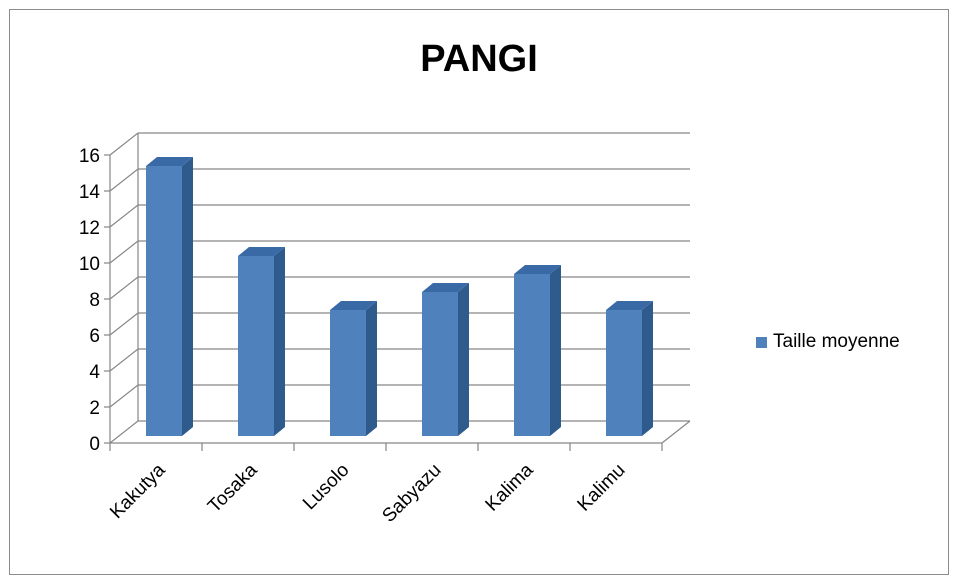 The width and height of the screenshot is (958, 581). What do you see at coordinates (411, 493) in the screenshot?
I see `x-tick-label: Sabyazu` at bounding box center [411, 493].